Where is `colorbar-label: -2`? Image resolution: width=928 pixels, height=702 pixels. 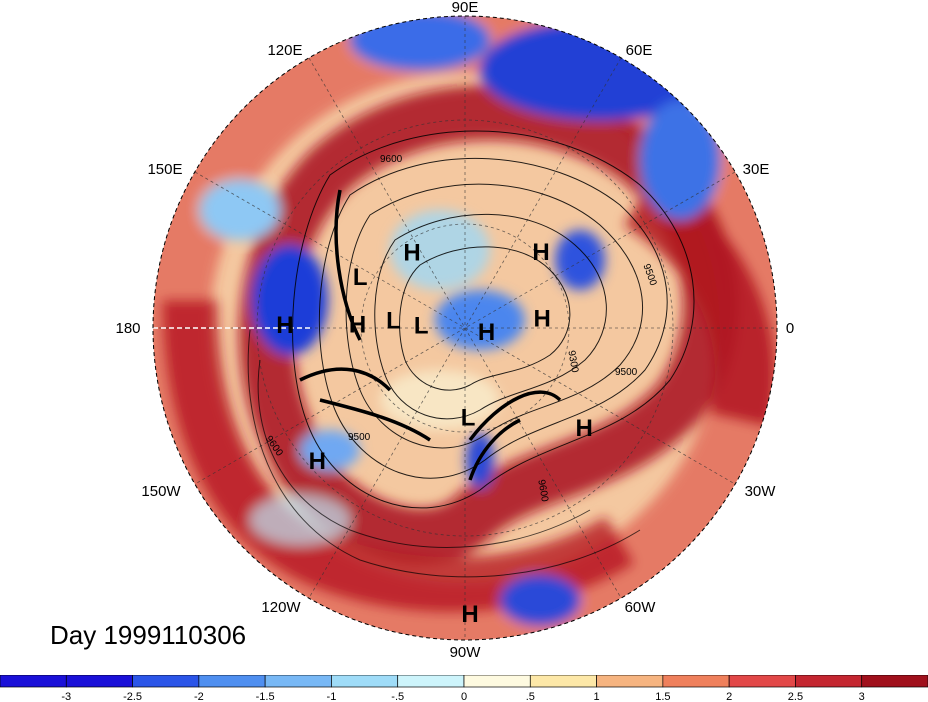
colorbar-label: -2 is located at coordinates (199, 696).